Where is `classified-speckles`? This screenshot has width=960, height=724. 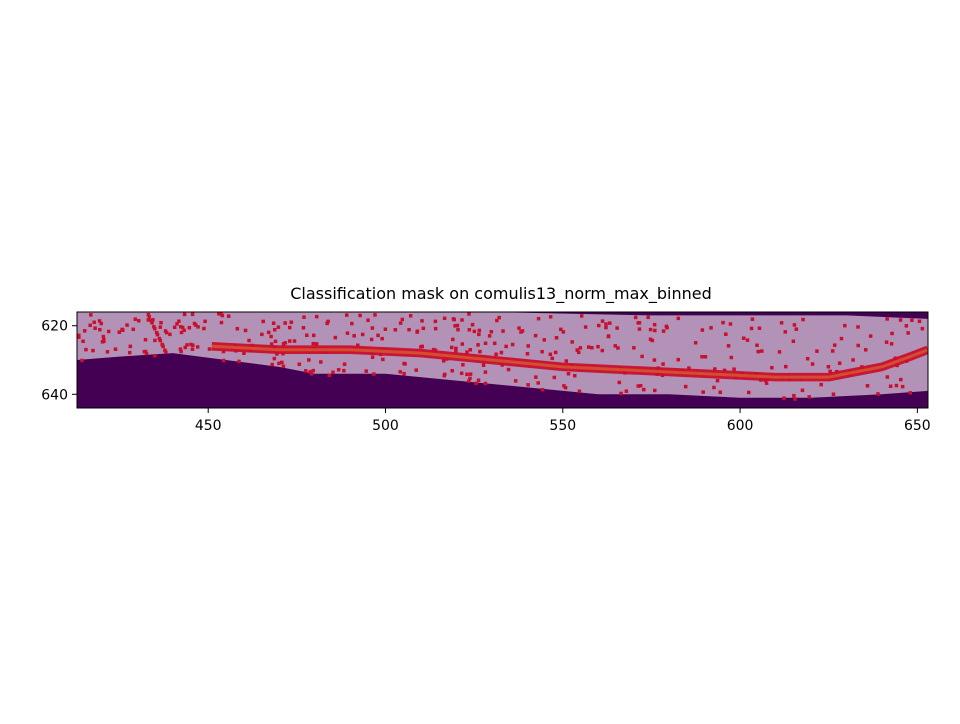
classified-speckles is located at coordinates (501, 356).